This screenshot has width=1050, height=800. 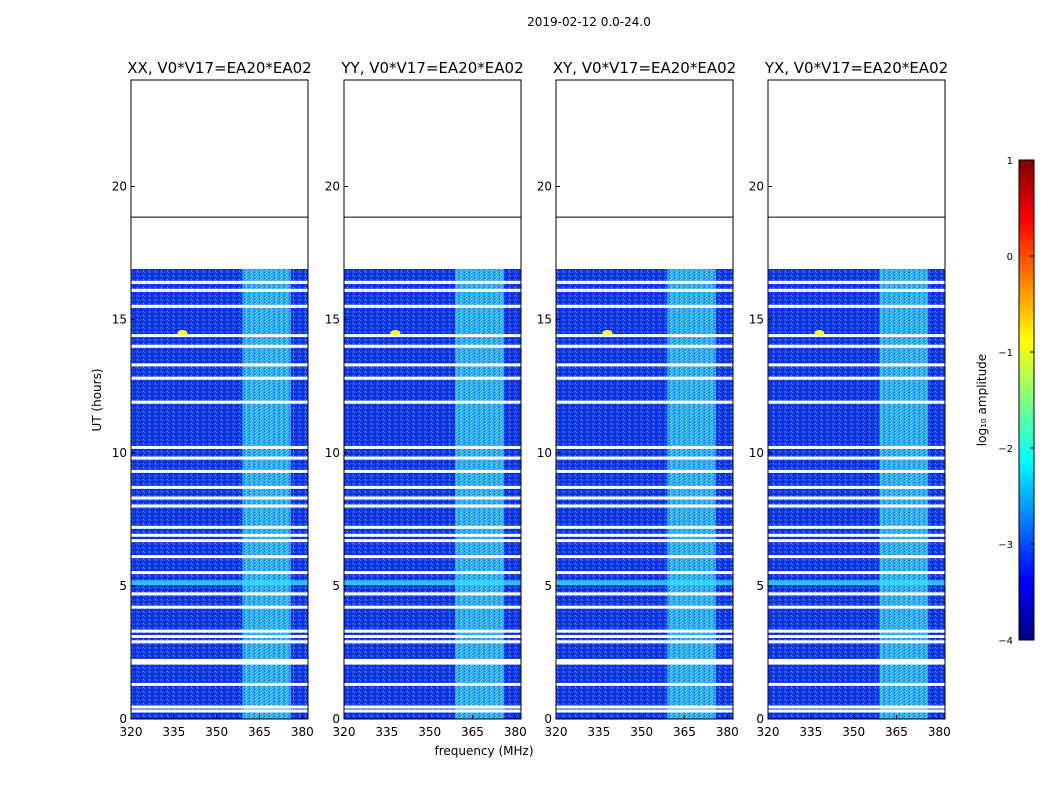 What do you see at coordinates (97, 399) in the screenshot?
I see `y-axis-label: UT (hours)` at bounding box center [97, 399].